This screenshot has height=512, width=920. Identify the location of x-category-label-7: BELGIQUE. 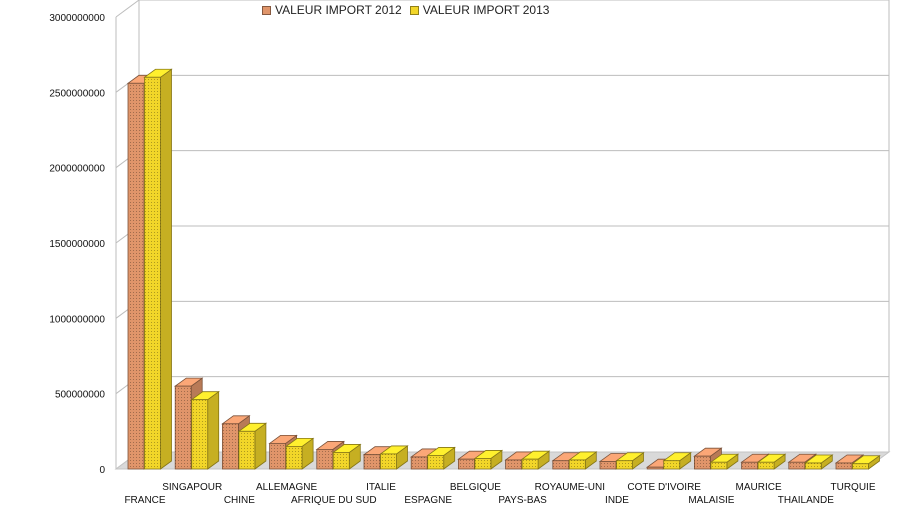
(475, 487).